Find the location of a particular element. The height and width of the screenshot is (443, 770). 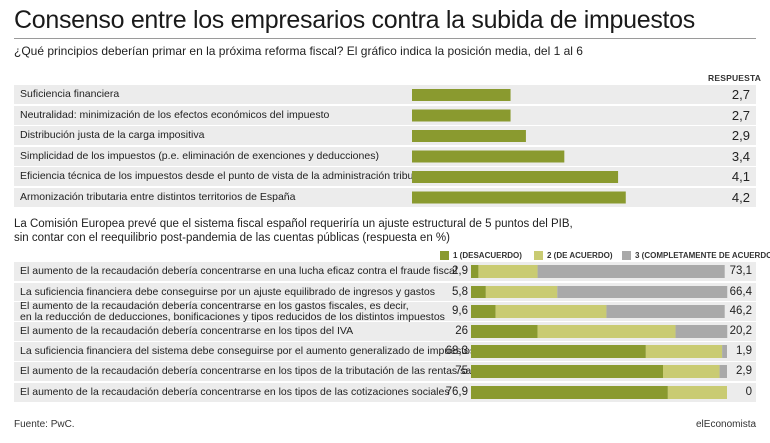

segment-value-label: 27,9 is located at coordinates (542, 292).